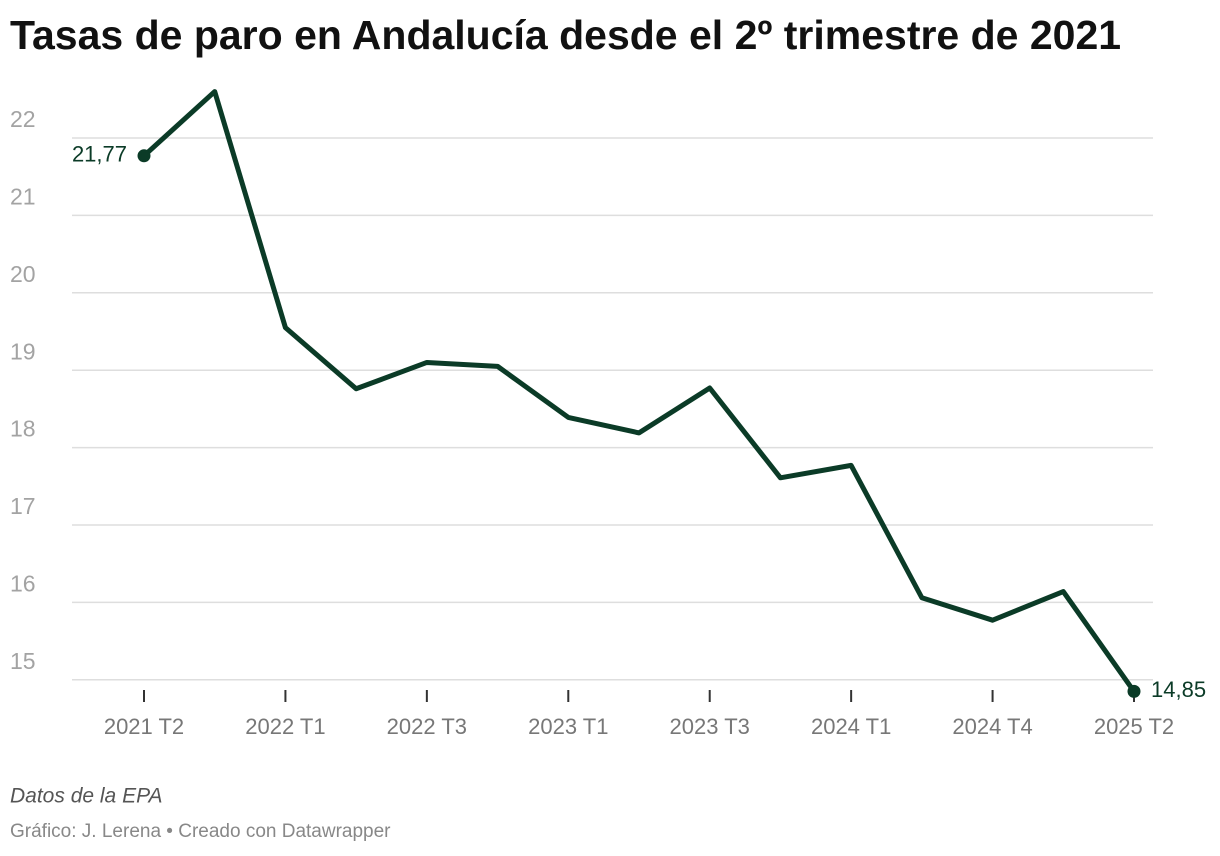 This screenshot has width=1220, height=856. Describe the element at coordinates (23, 351) in the screenshot. I see `y-tick-label: 19` at that location.